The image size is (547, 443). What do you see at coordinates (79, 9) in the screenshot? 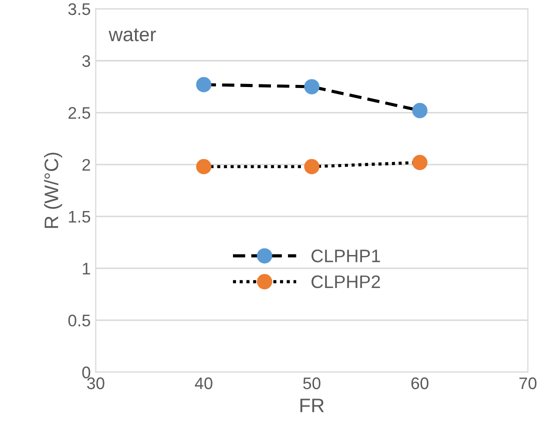
I see `y-tick-label: 3.5` at bounding box center [79, 9].